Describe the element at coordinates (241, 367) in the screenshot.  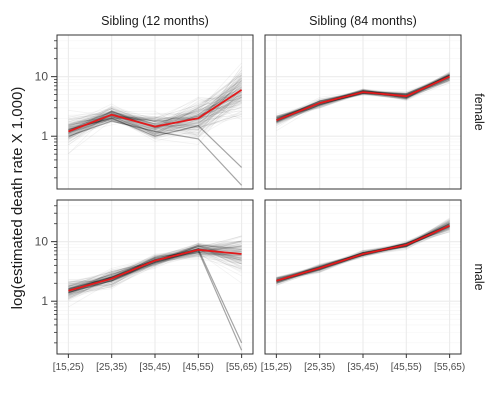
I see `x-tick-label: [55,65)` at that location.